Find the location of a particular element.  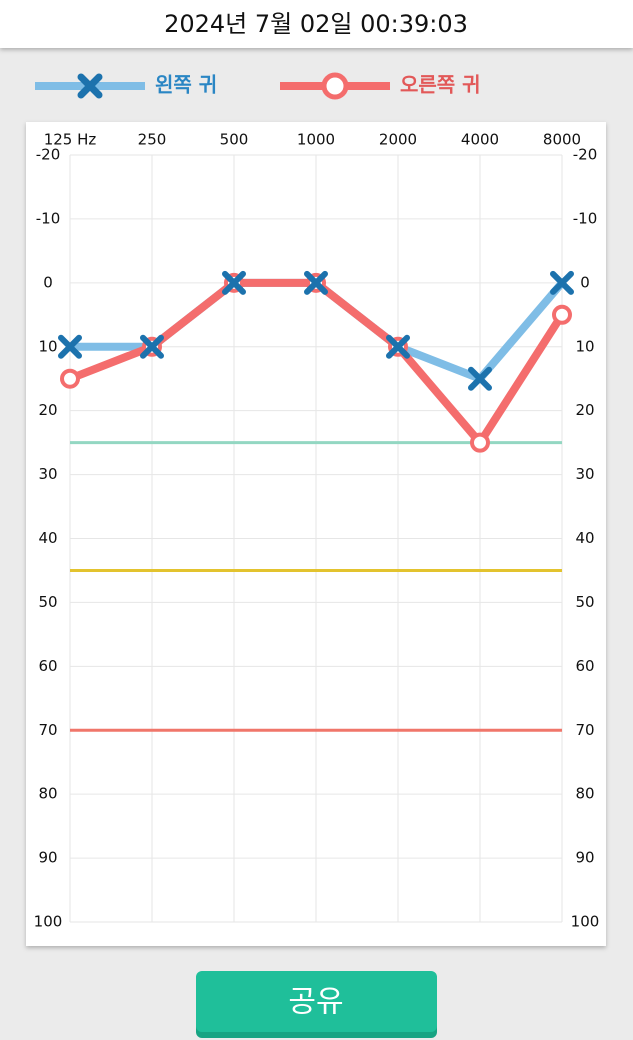

y2-tick-label: 90 is located at coordinates (584, 858).